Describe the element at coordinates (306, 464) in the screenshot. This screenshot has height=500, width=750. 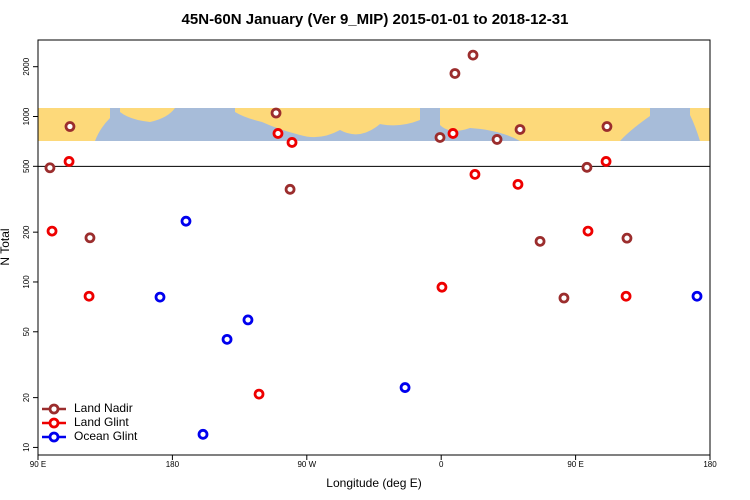
I see `x-tick-label: 90 W` at that location.